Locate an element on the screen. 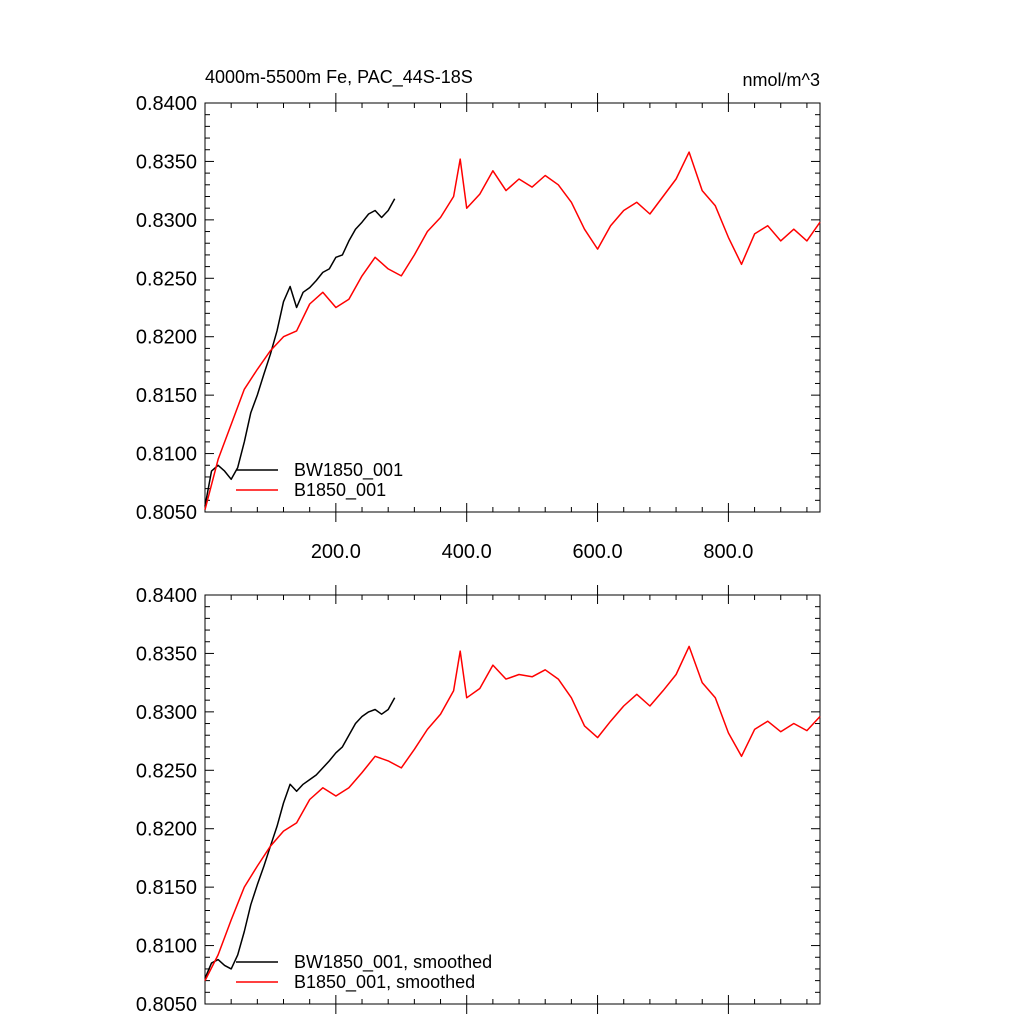 This screenshot has height=1024, width=1024. chart-title: 4000m-5500m Fe, PAC_44S-18S is located at coordinates (339, 77).